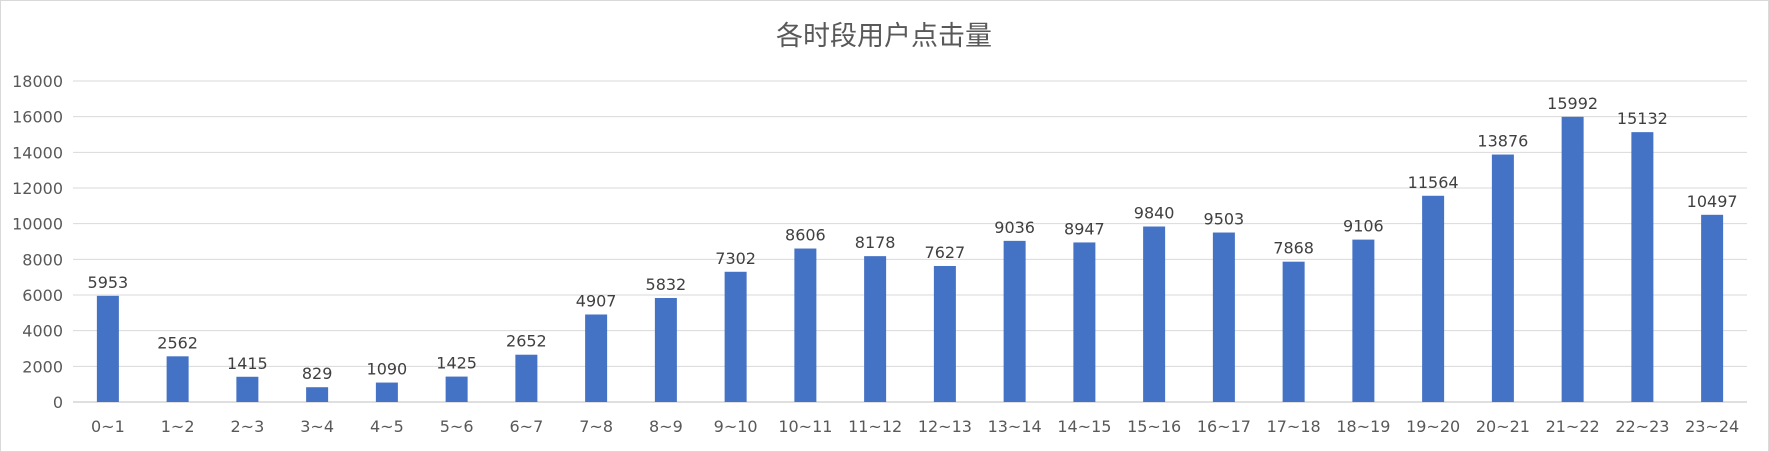 This screenshot has height=452, width=1769. What do you see at coordinates (317, 373) in the screenshot?
I see `data-label: 829` at bounding box center [317, 373].